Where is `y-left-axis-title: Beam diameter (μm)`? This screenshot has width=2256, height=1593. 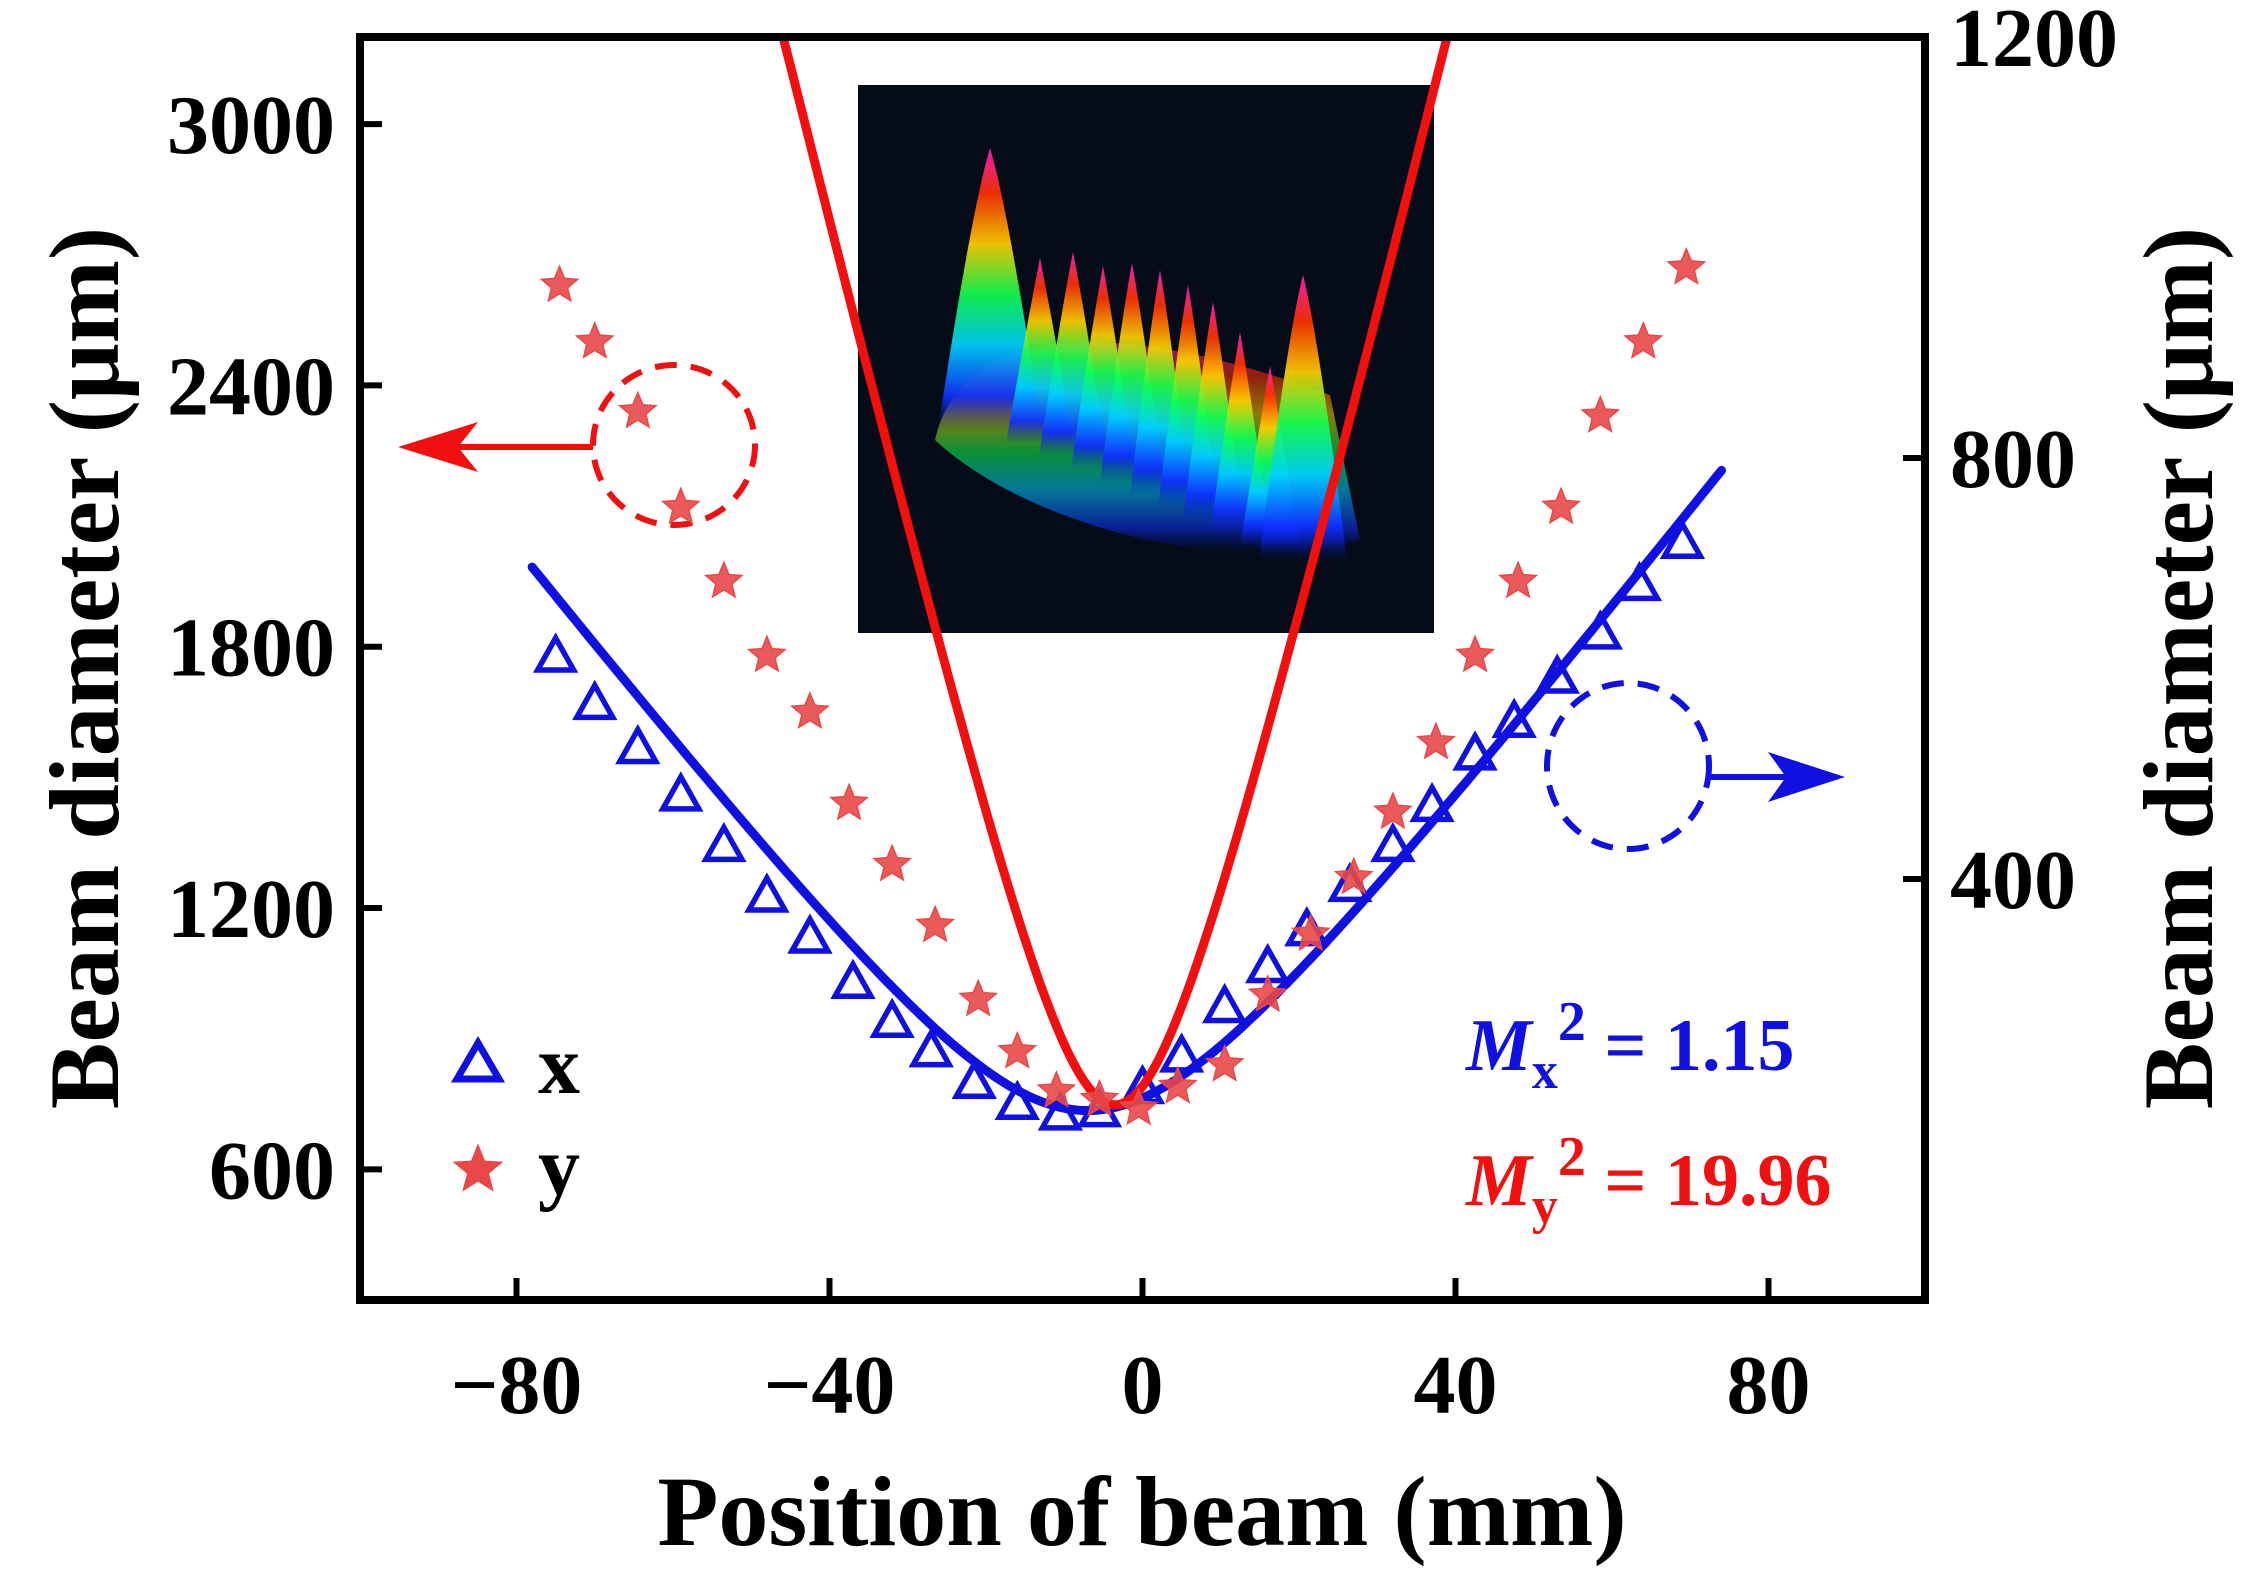 y-left-axis-title: Beam diameter (μm) is located at coordinates (84, 668).